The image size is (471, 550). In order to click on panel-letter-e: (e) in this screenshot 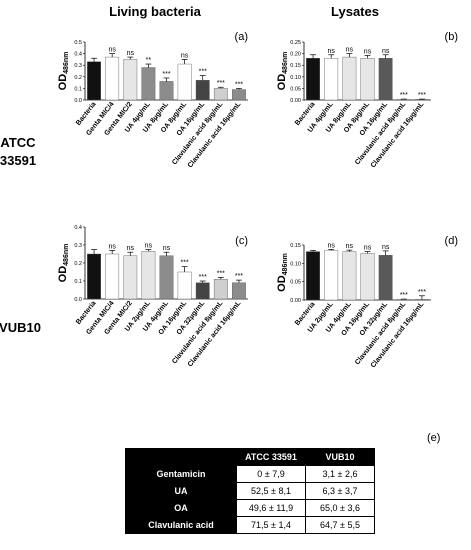, I will do `click(434, 438)`.